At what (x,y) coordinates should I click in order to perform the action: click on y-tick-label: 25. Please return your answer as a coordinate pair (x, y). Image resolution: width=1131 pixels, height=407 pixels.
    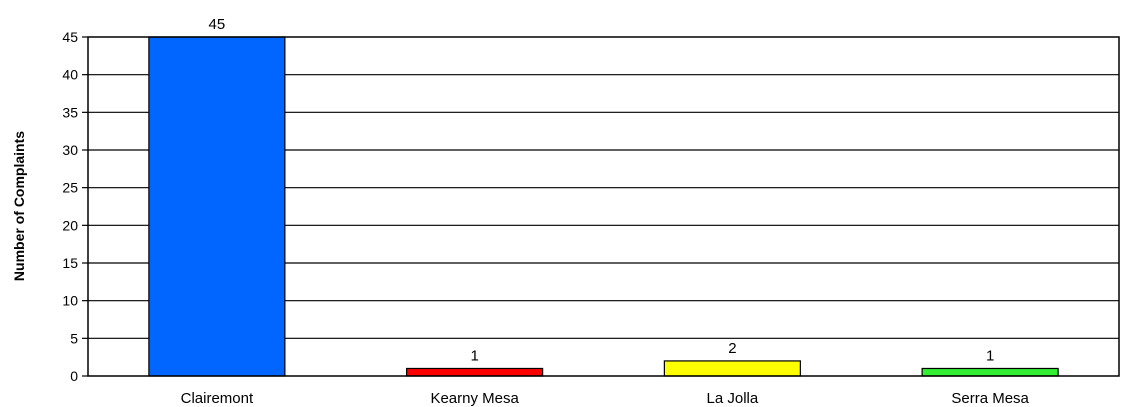
    Looking at the image, I should click on (70, 188).